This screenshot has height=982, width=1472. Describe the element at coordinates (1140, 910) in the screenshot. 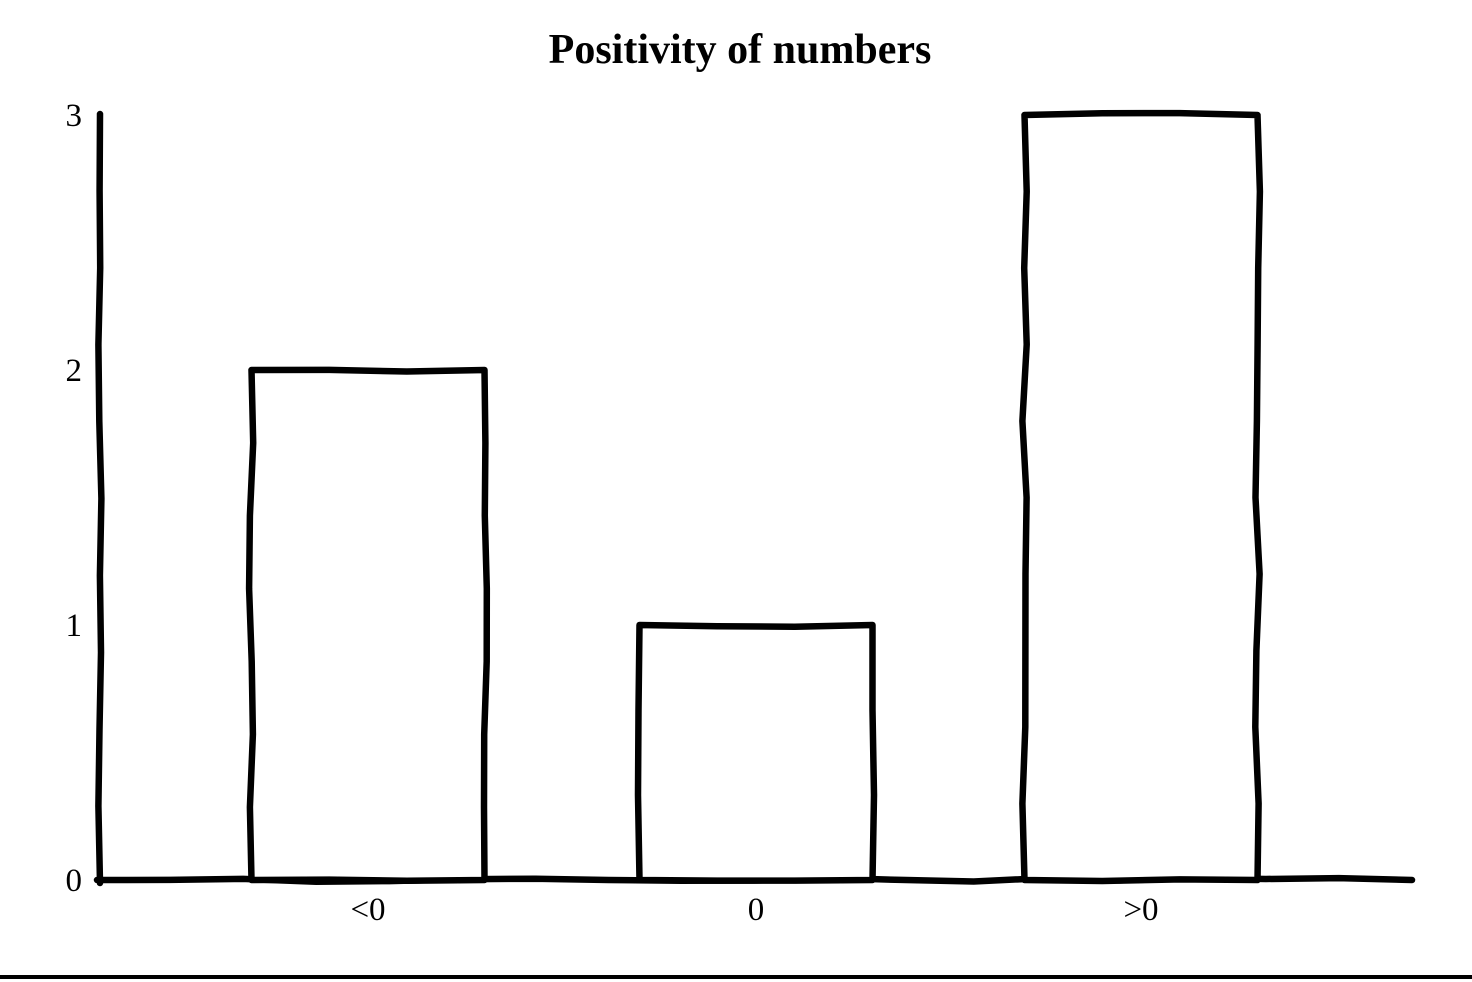

I see `x-category-label: >0` at that location.